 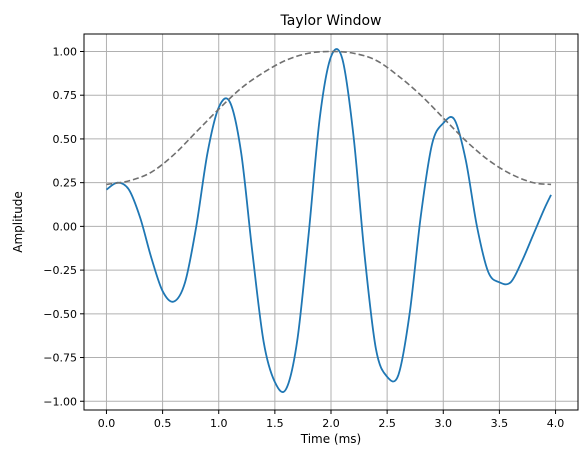 What do you see at coordinates (65, 226) in the screenshot?
I see `y-tick-label: 0.00` at bounding box center [65, 226].